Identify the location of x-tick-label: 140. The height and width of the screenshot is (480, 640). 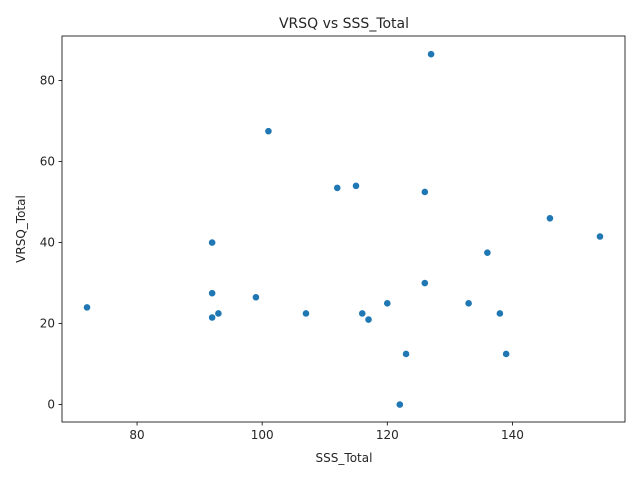
(512, 435).